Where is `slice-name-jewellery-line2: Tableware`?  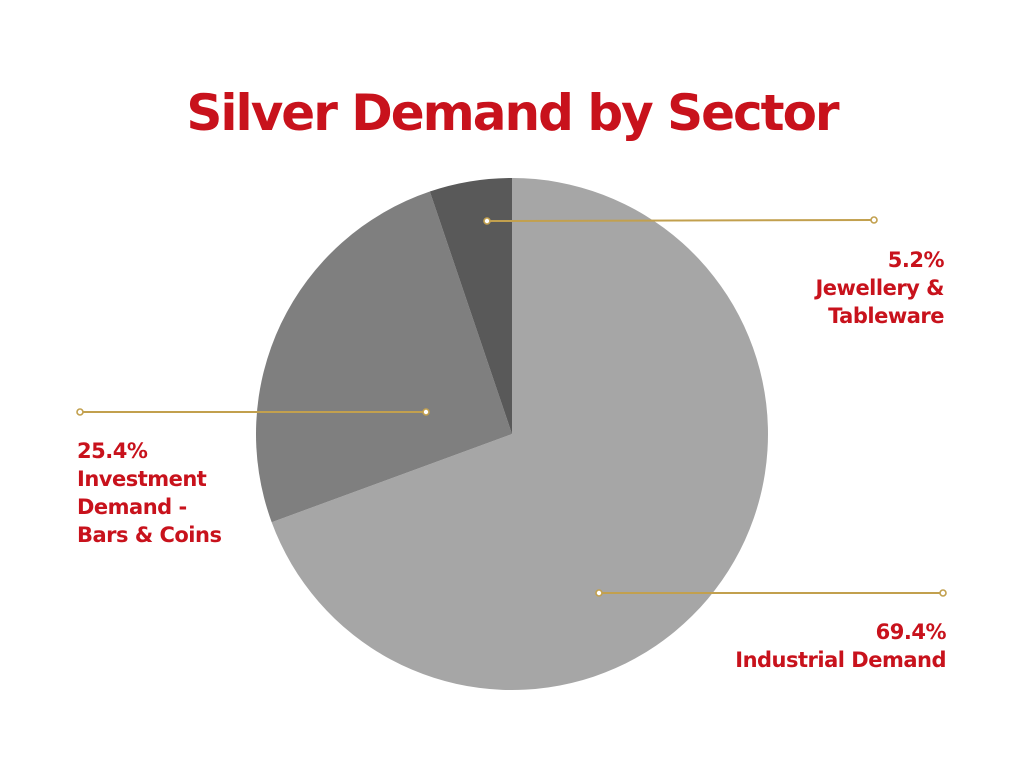 slice-name-jewellery-line2: Tableware is located at coordinates (886, 316).